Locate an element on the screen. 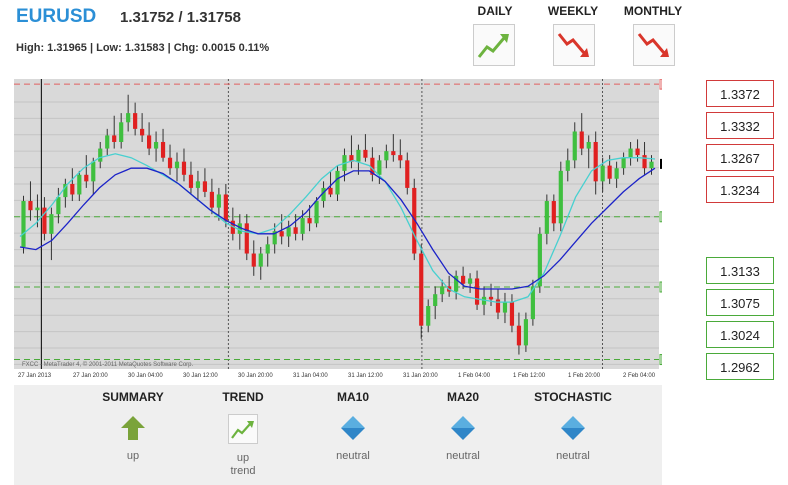  indicator-name: TREND is located at coordinates (243, 397).